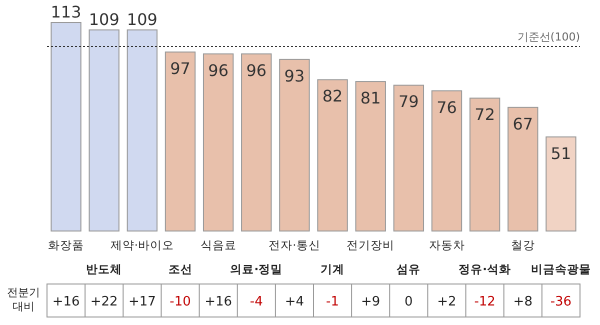 Image resolution: width=600 pixels, height=325 pixels. I want to click on x-tick-label: 기계, so click(332, 269).